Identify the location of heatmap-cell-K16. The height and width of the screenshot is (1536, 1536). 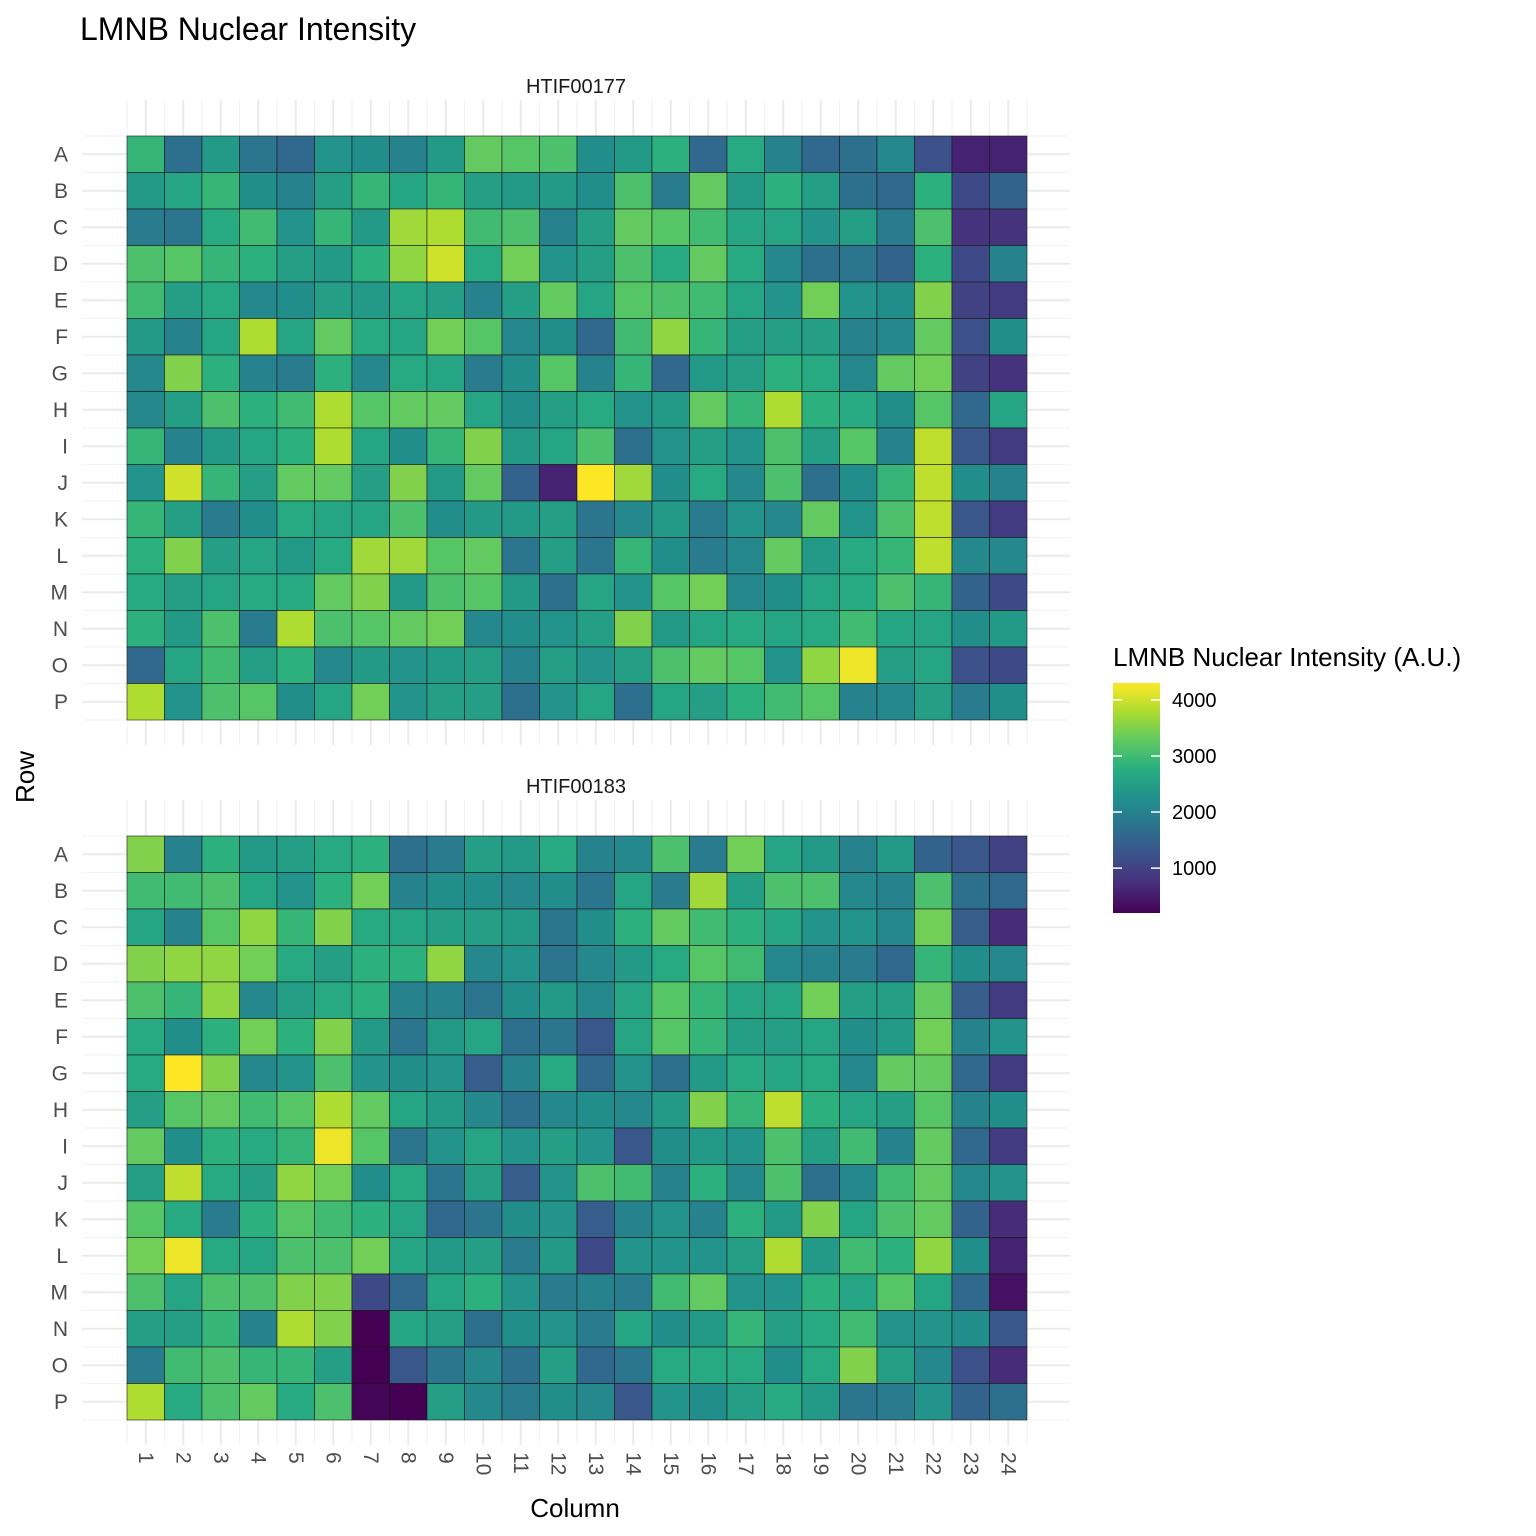
(708, 1219).